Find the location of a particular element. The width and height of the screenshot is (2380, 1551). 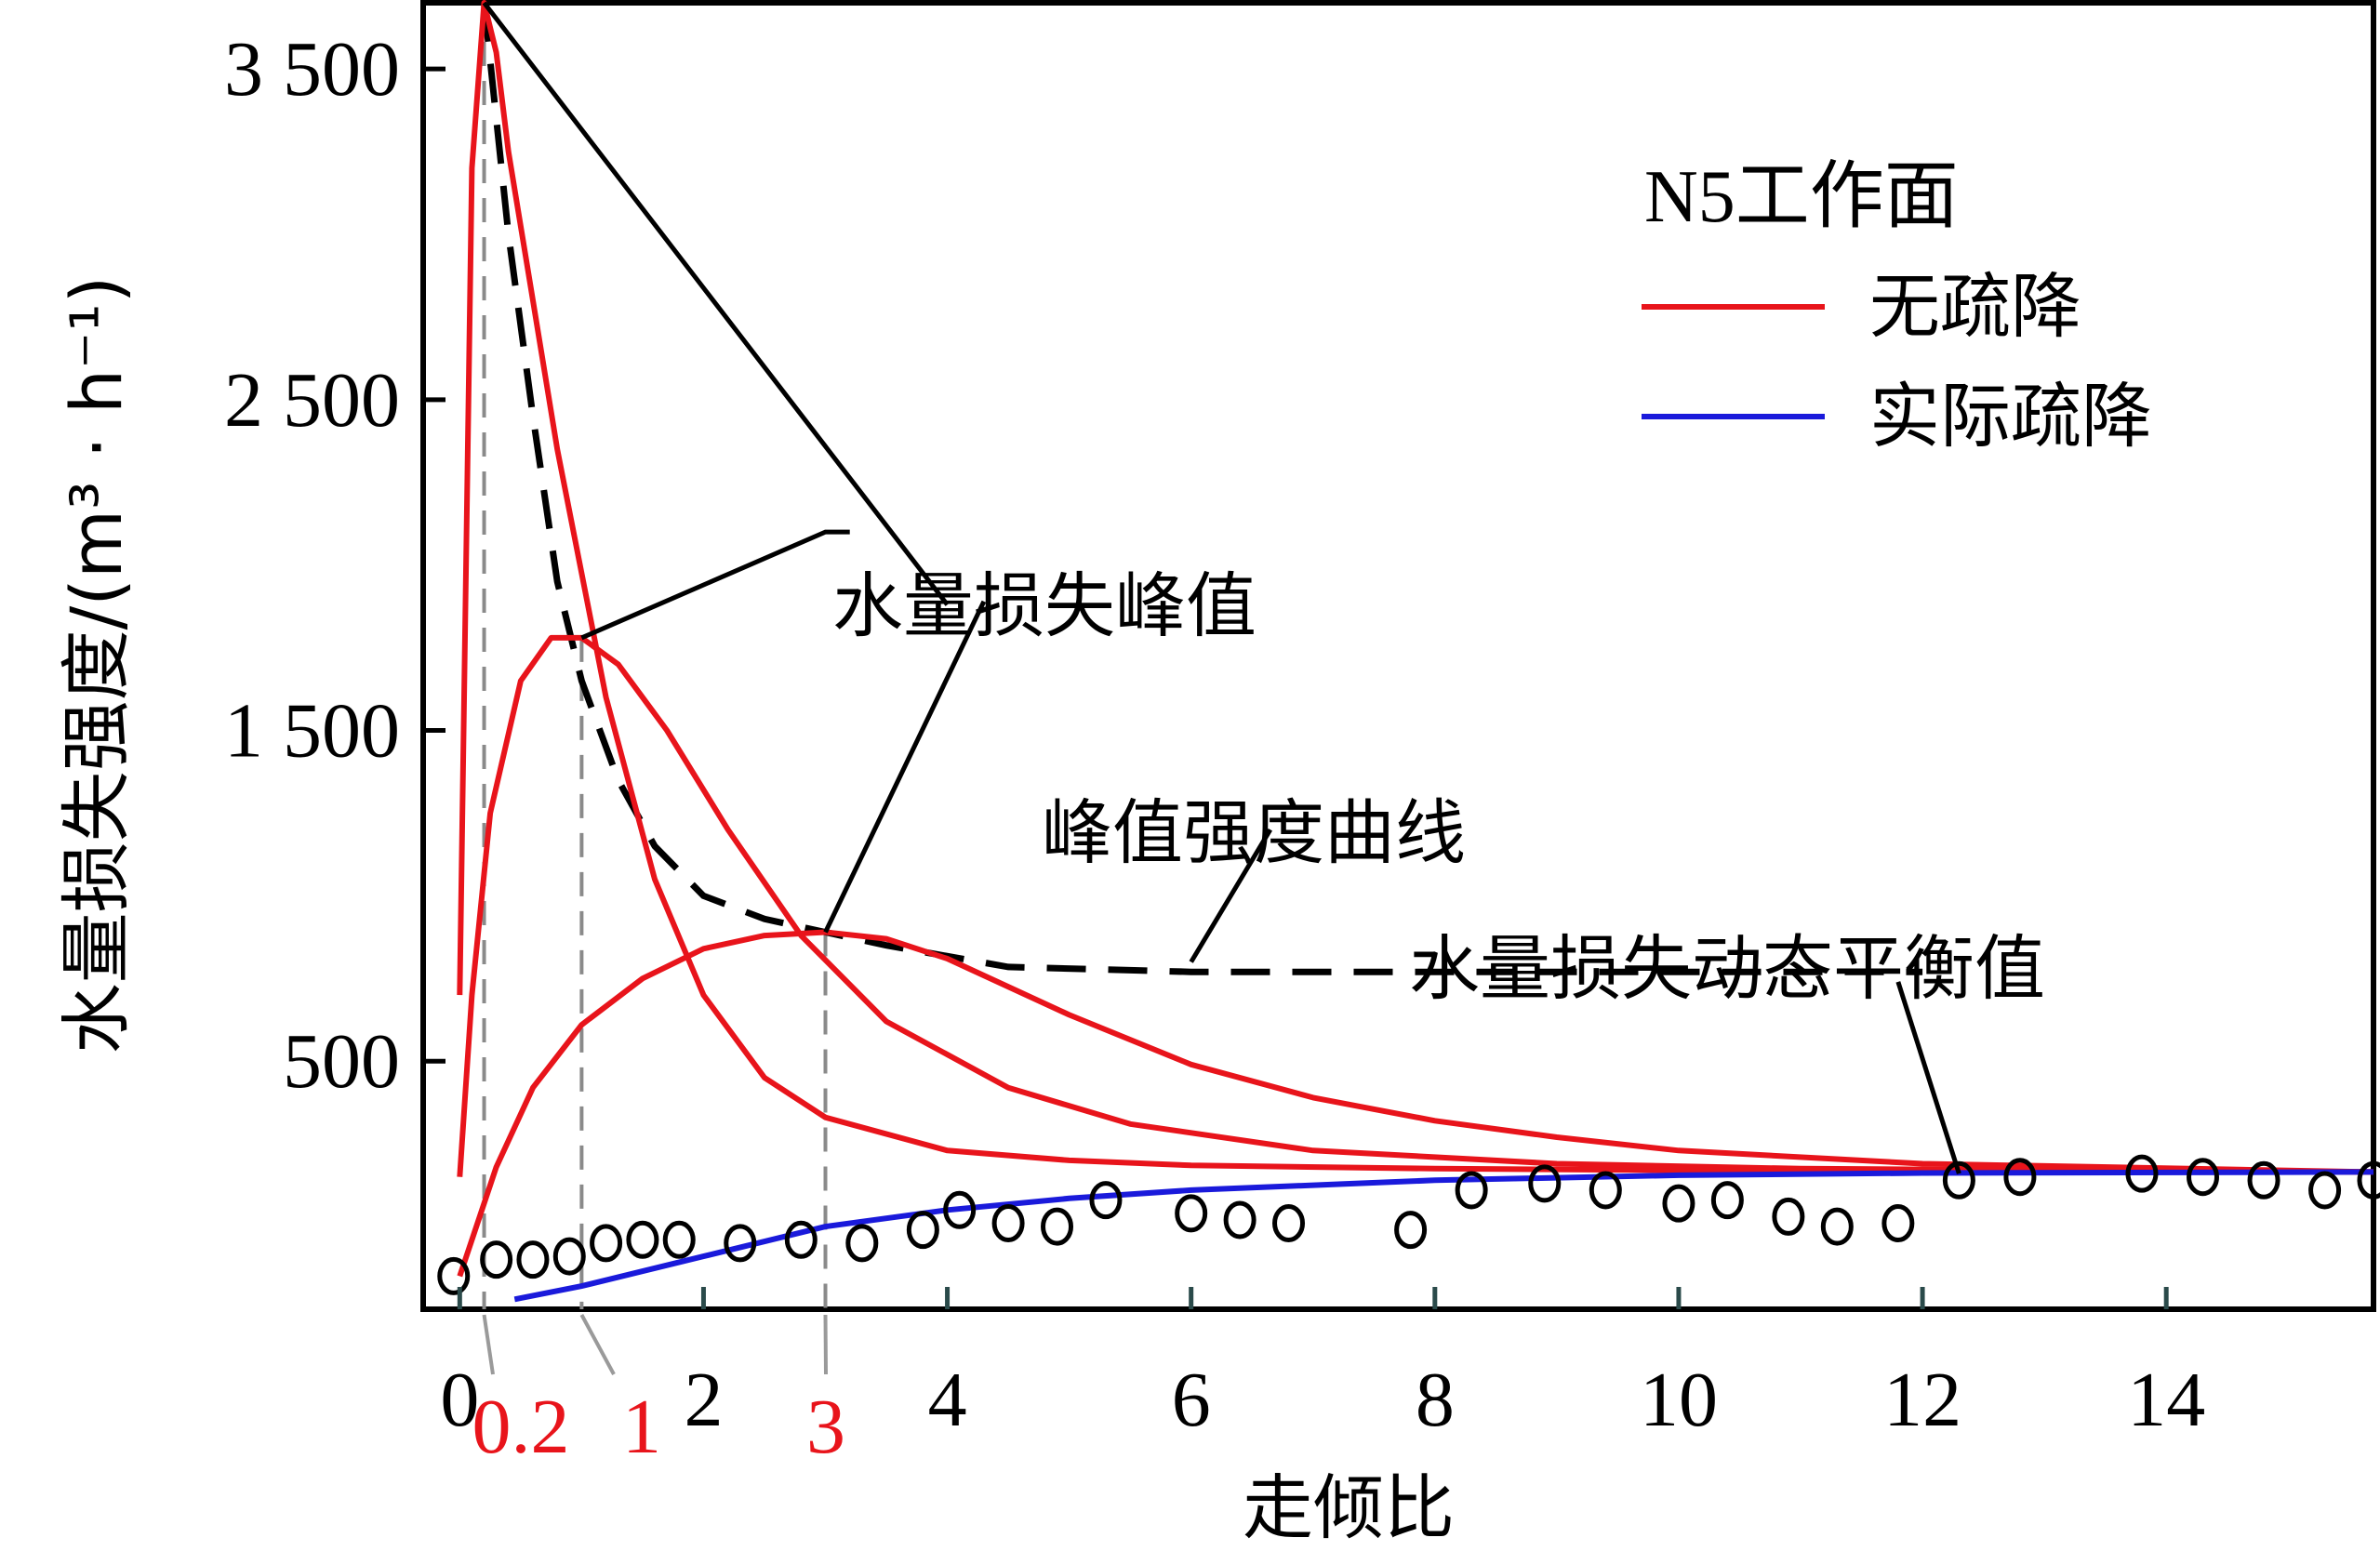

leader-peak-low is located at coordinates (905, 767).